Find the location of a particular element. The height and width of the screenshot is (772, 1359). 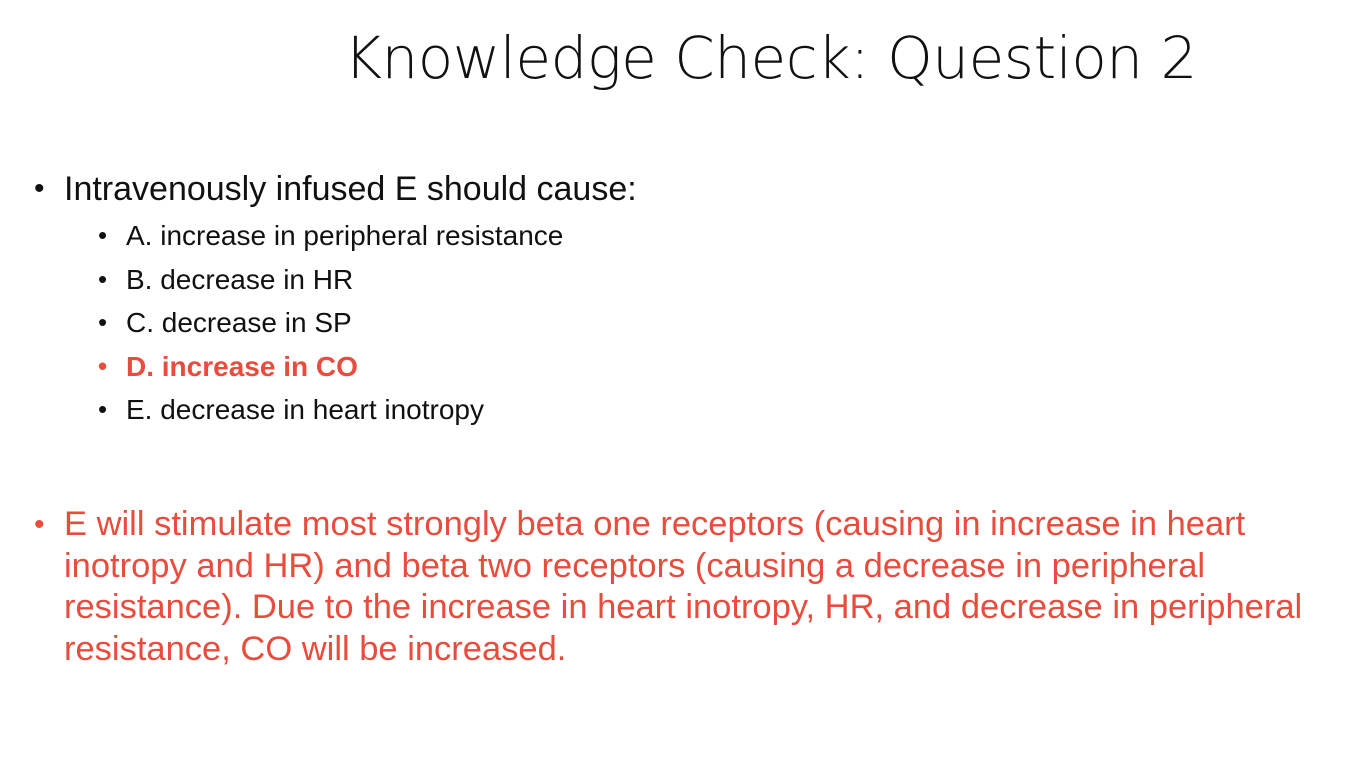

option-b: • B. decrease in HR is located at coordinates (666, 280).